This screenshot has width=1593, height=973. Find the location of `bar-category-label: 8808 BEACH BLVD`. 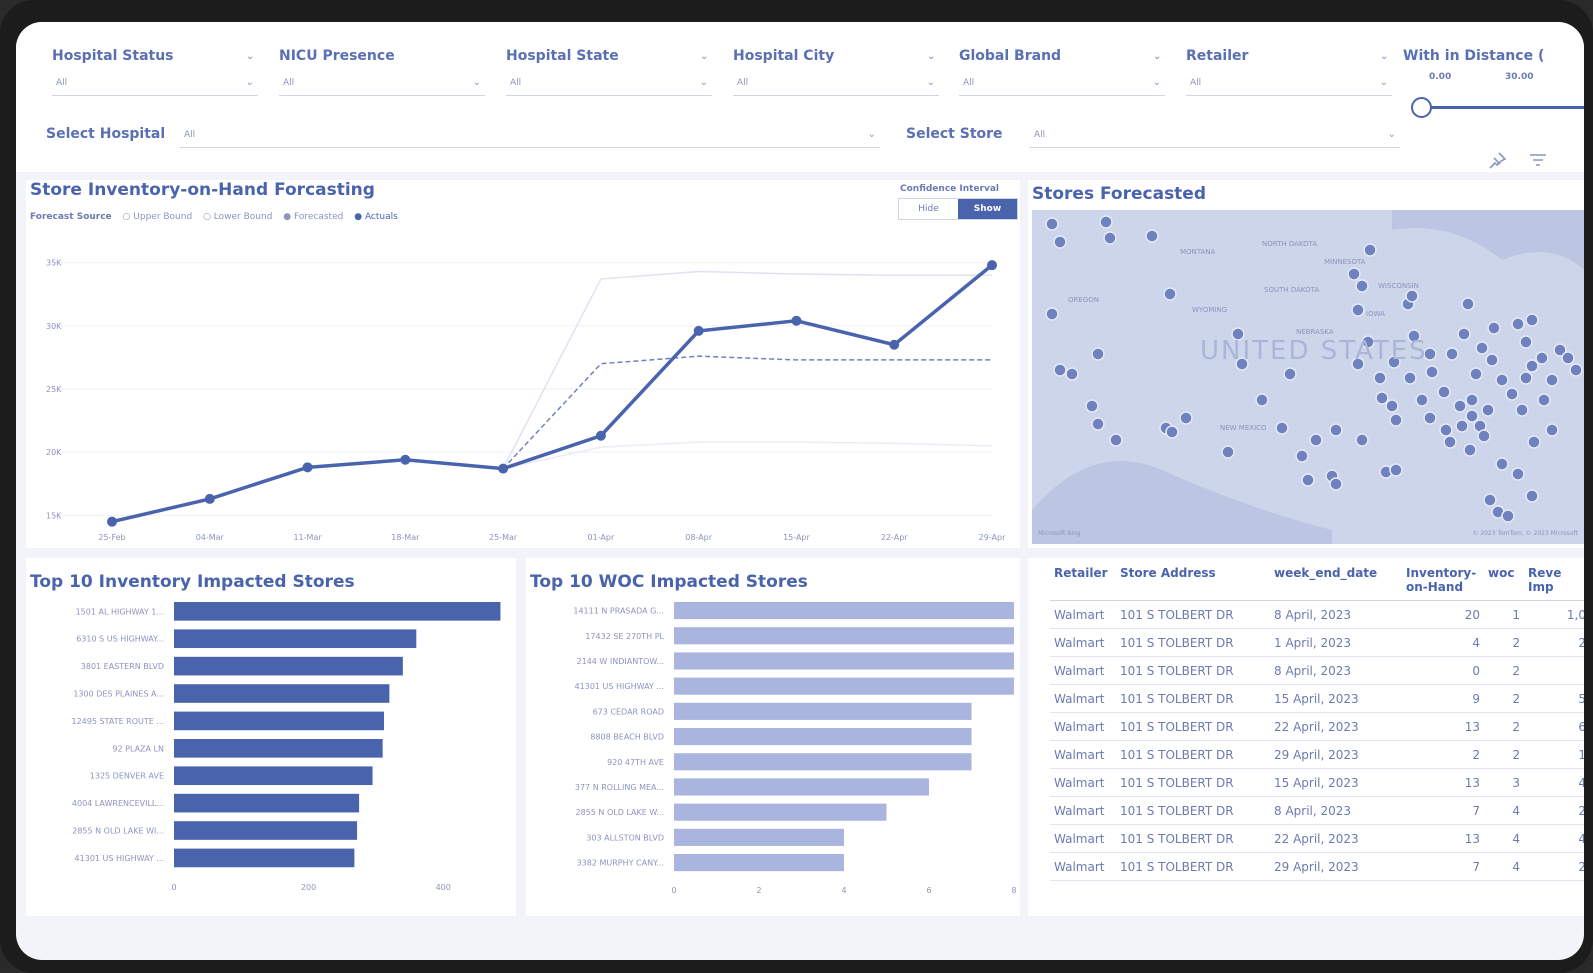

bar-category-label: 8808 BEACH BLVD is located at coordinates (627, 737).